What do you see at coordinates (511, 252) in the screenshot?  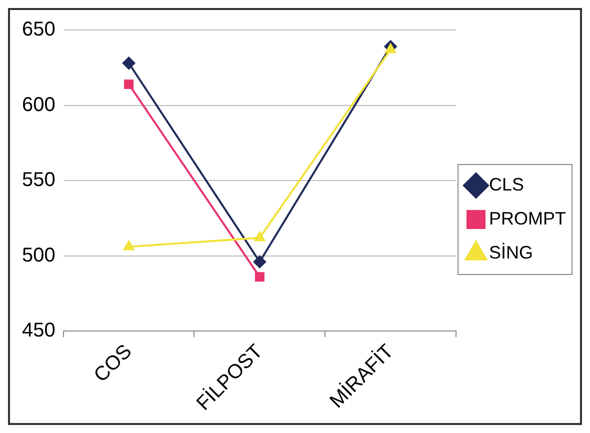 I see `legend-label: SİNG` at bounding box center [511, 252].